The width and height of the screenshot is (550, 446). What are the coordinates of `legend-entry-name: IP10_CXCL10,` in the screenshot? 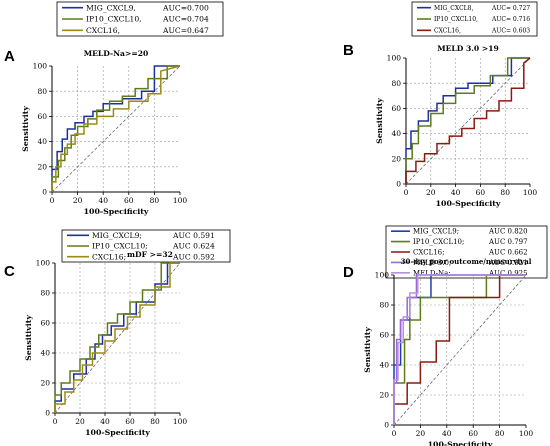 It's located at (114, 19).